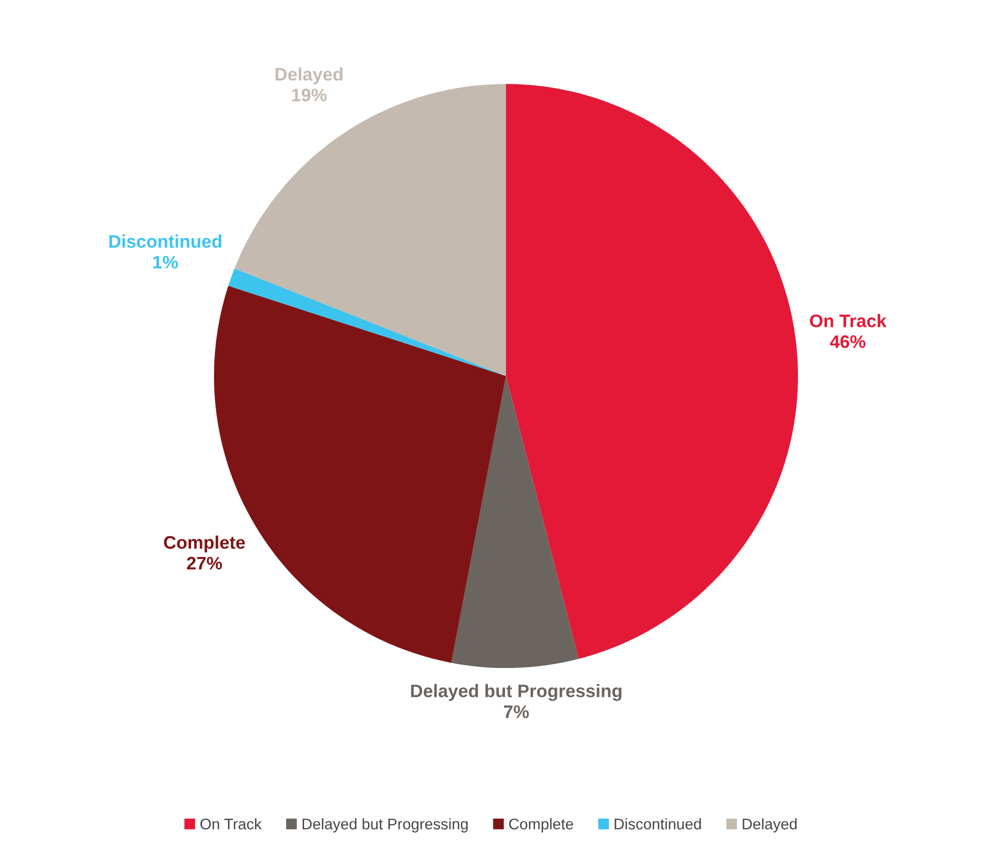 The image size is (982, 842). What do you see at coordinates (309, 95) in the screenshot?
I see `data-label: 19%` at bounding box center [309, 95].